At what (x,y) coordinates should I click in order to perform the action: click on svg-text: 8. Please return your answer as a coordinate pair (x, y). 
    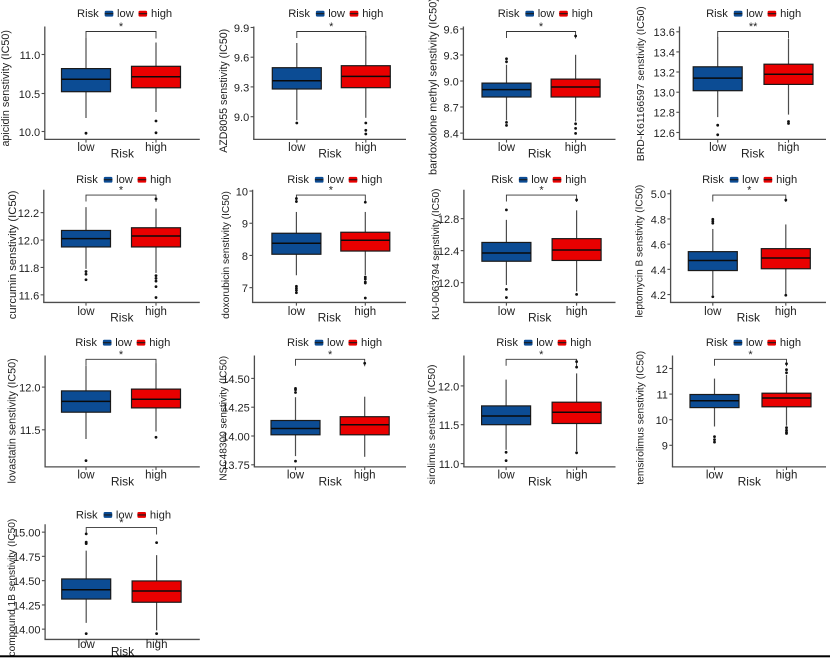
    Looking at the image, I should click on (245, 257).